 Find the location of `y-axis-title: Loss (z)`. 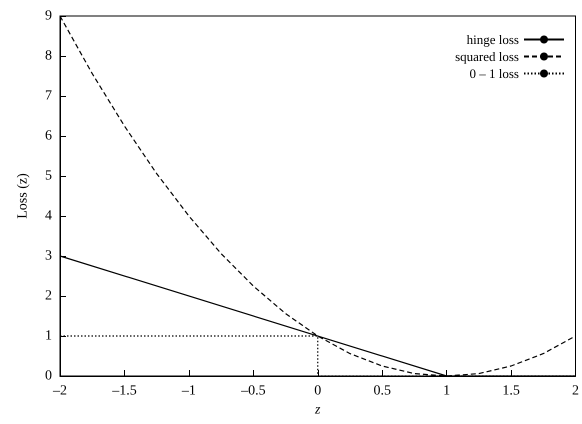

y-axis-title: Loss (z) is located at coordinates (23, 195).